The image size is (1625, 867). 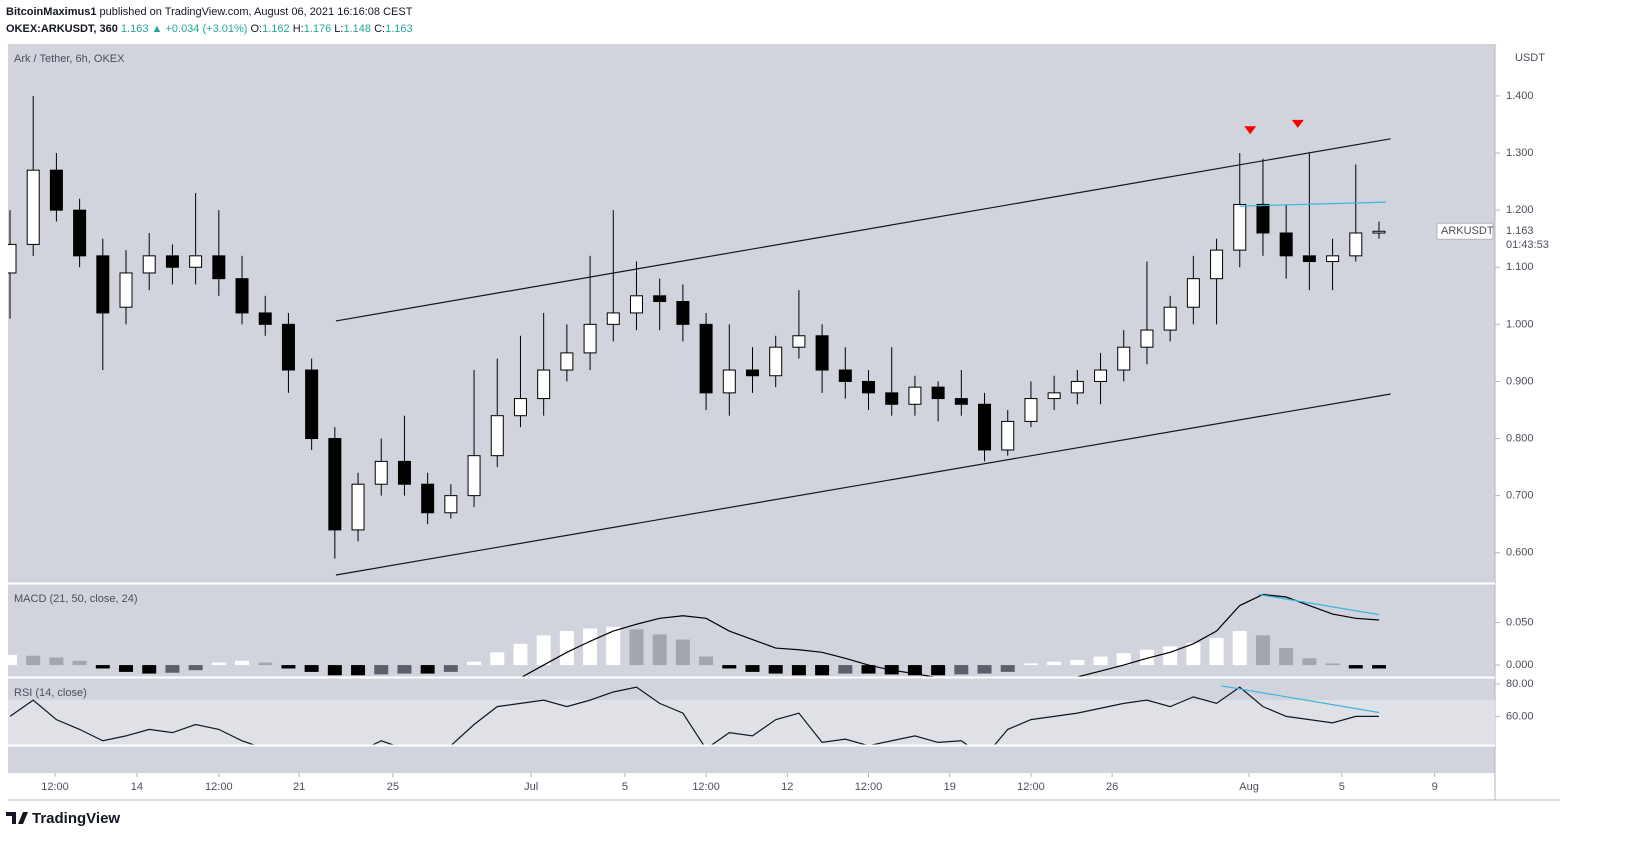 What do you see at coordinates (137, 787) in the screenshot?
I see `x-tick-label: 14` at bounding box center [137, 787].